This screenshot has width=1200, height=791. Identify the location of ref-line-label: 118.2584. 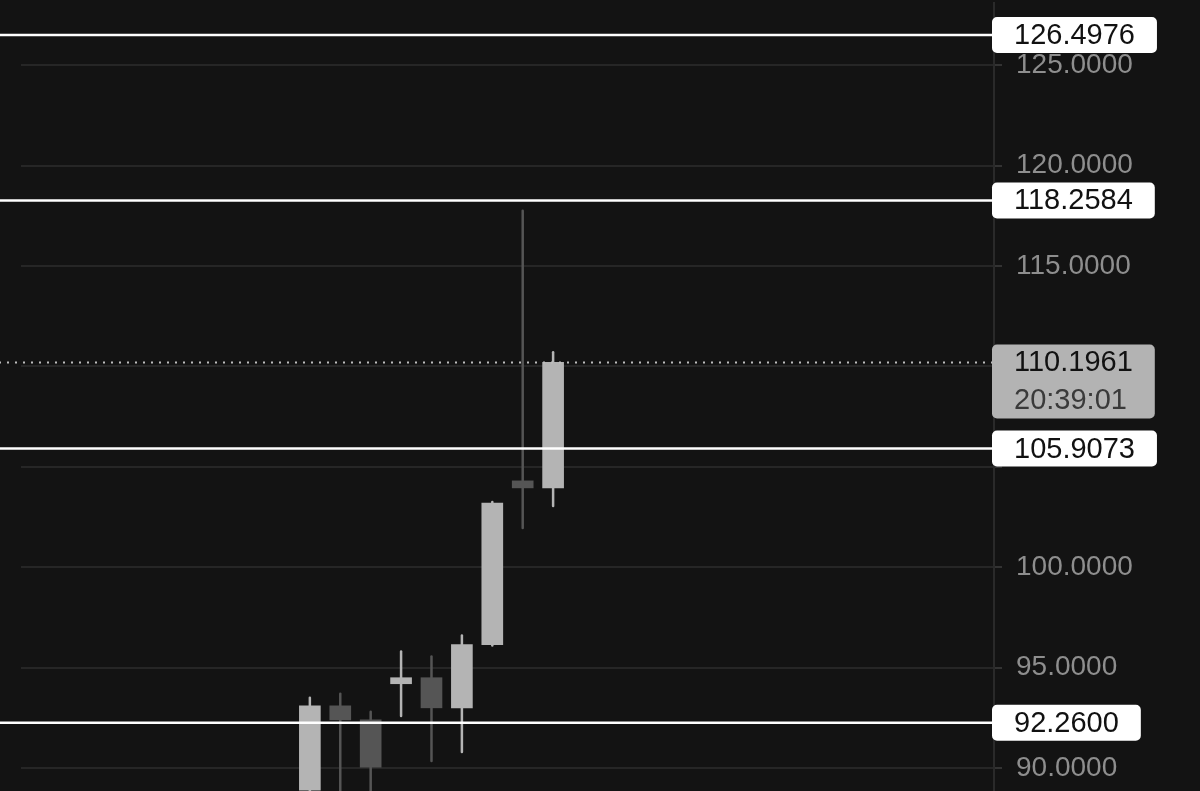
(1073, 199).